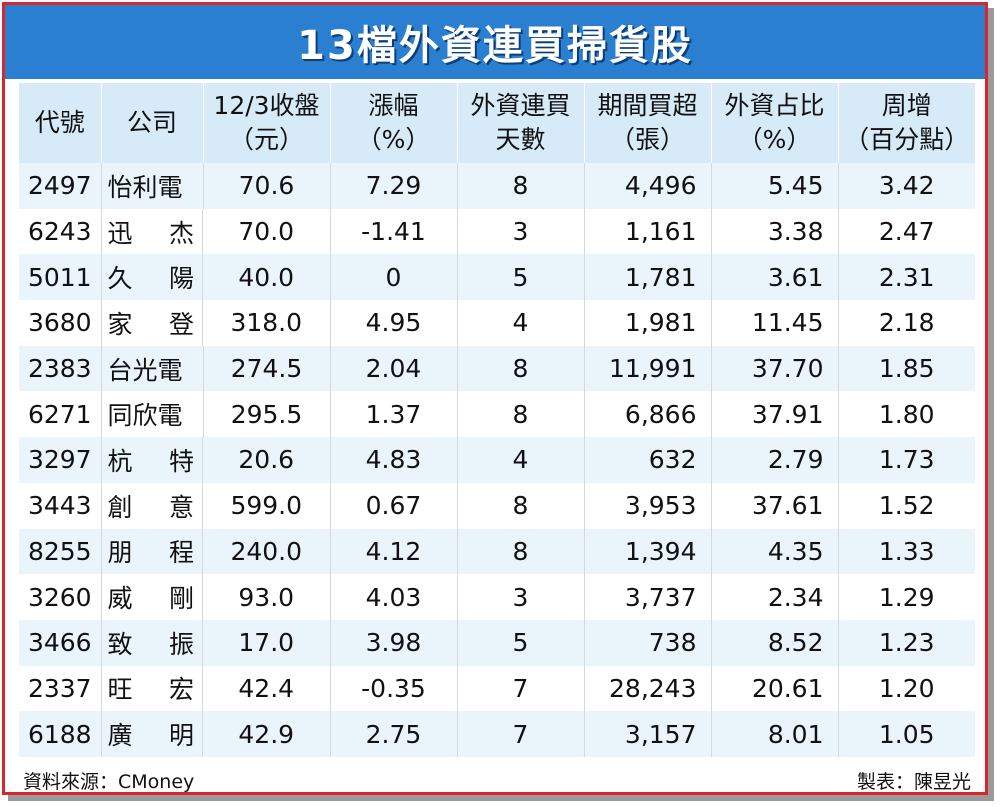 The image size is (1000, 807). I want to click on company-name-part: 登, so click(181, 324).